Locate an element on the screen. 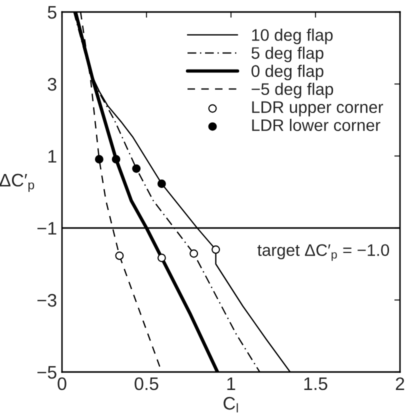 The image size is (411, 416). ref-line-label: target ΔC′$_{p}$ = −1.0 is located at coordinates (323, 252).